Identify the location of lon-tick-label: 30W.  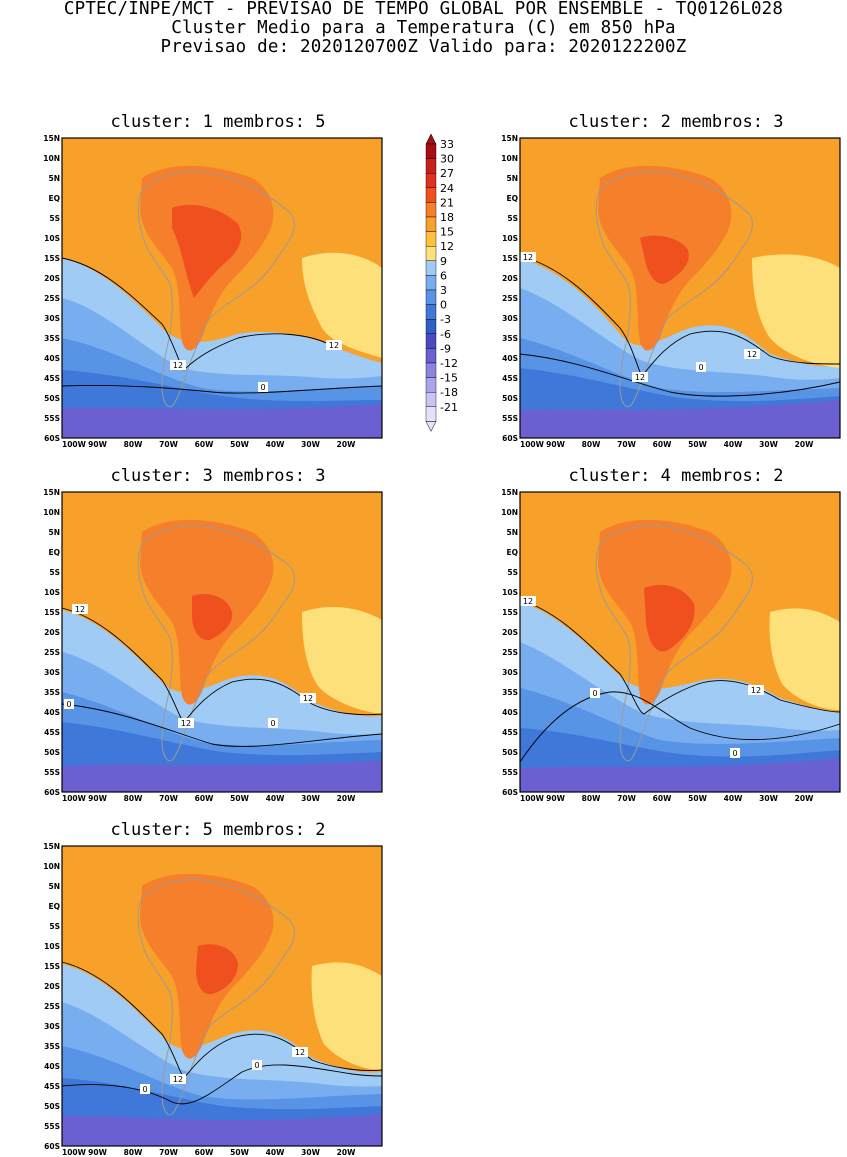
(768, 444).